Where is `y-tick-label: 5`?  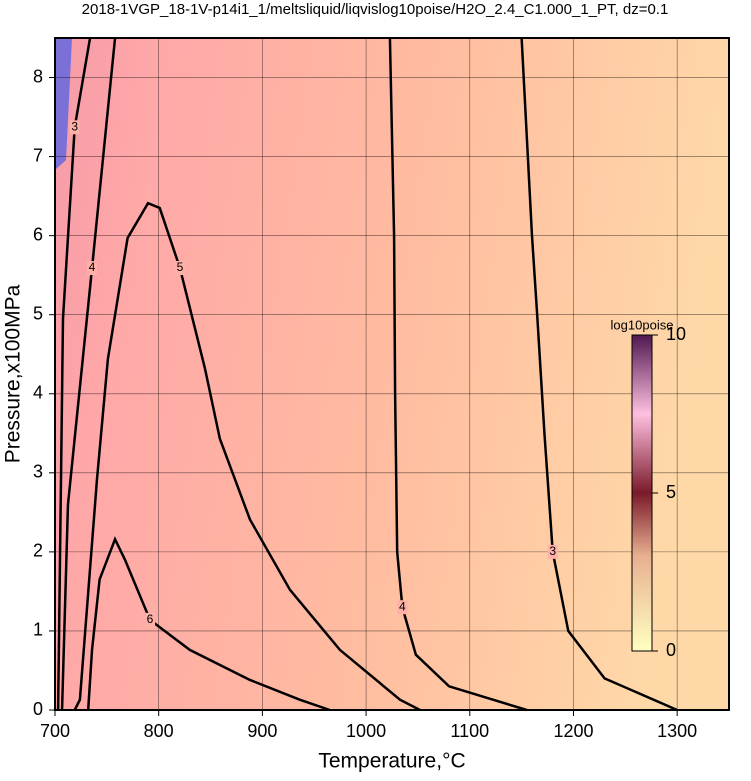
y-tick-label: 5 is located at coordinates (38, 313).